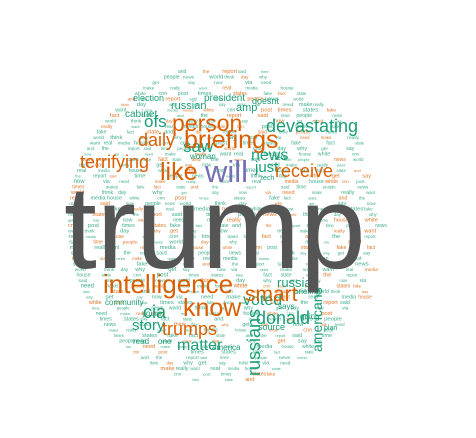 The width and height of the screenshot is (476, 438). What do you see at coordinates (256, 182) in the screenshot?
I see `filler-word: real` at bounding box center [256, 182].